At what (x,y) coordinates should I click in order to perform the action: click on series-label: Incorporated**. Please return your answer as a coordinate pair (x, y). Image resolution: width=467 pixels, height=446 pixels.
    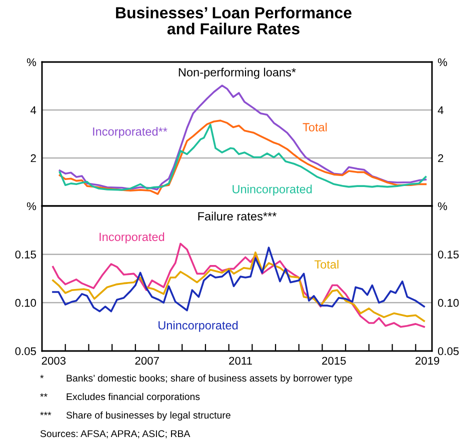
    Looking at the image, I should click on (130, 132).